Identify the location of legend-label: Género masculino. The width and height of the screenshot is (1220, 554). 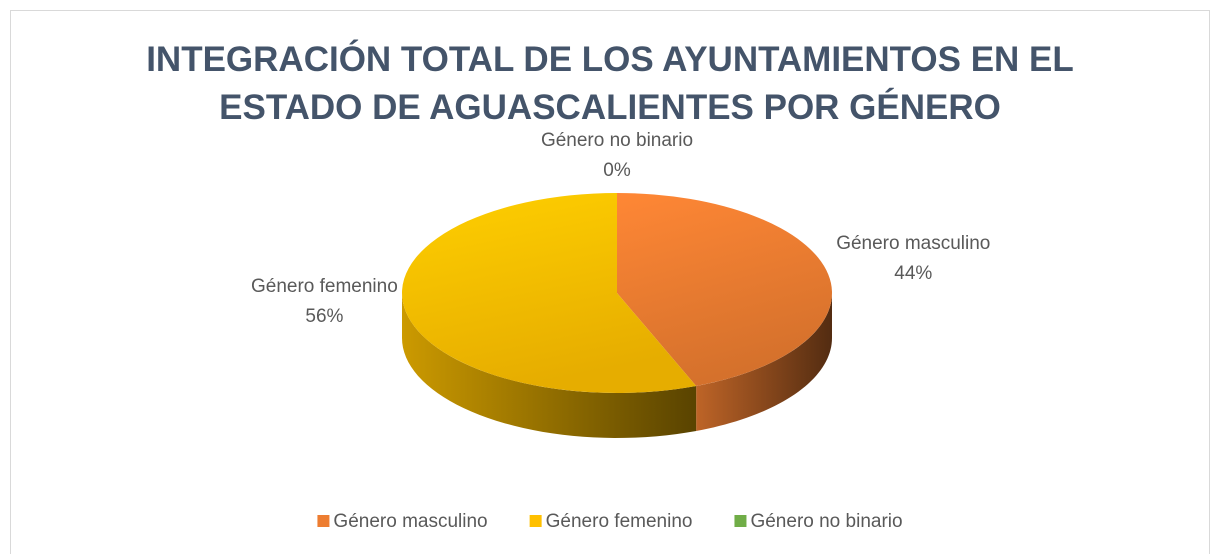
(410, 521).